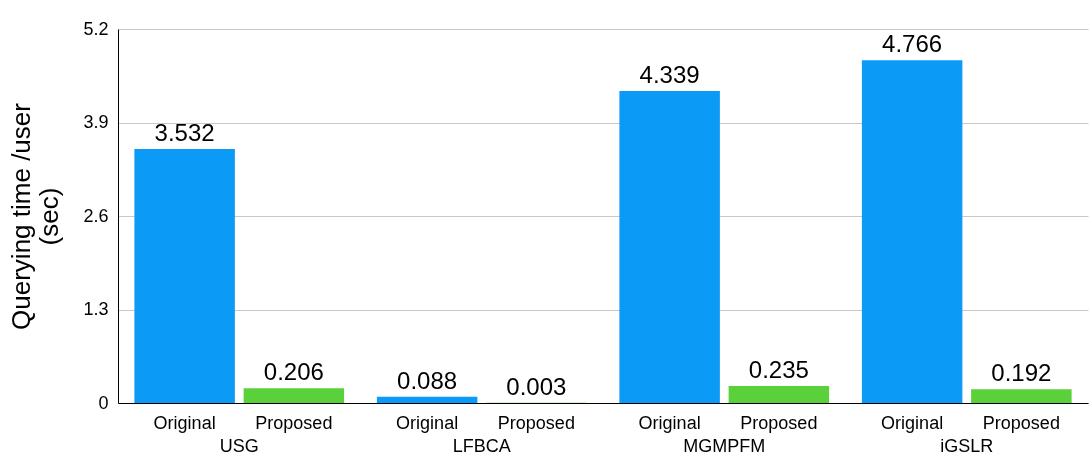  I want to click on y-tick-label: 1.3, so click(96, 309).